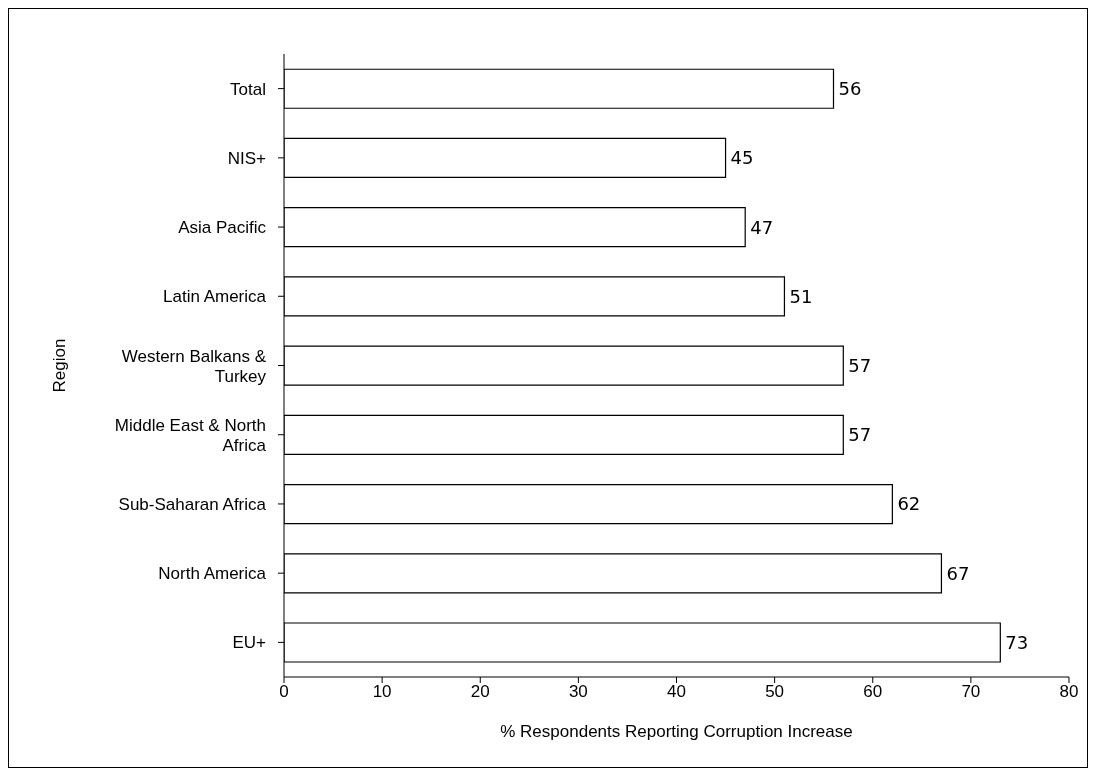 This screenshot has width=1096, height=776. What do you see at coordinates (222, 227) in the screenshot?
I see `y-tick-label: Asia Pacific` at bounding box center [222, 227].